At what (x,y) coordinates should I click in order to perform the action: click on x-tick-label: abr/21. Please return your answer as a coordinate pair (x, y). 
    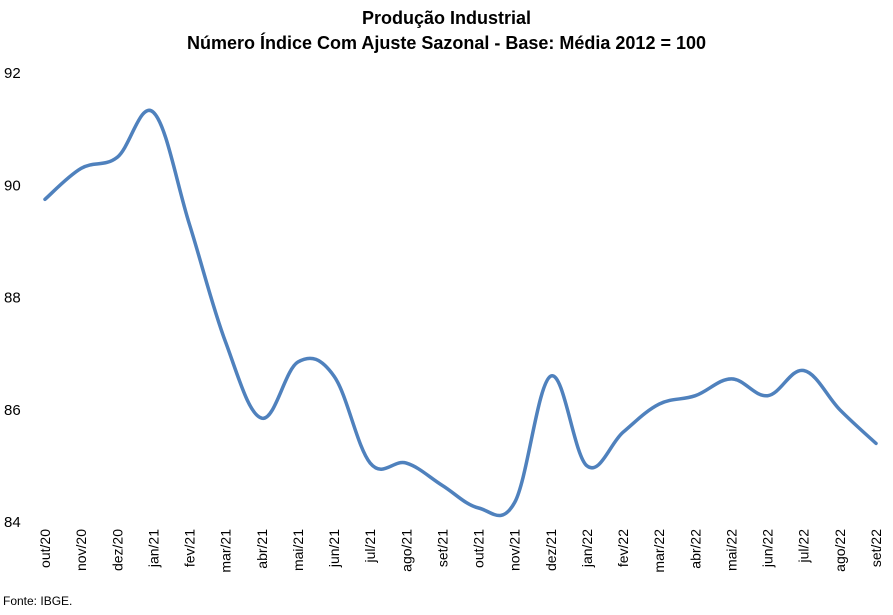
    Looking at the image, I should click on (262, 549).